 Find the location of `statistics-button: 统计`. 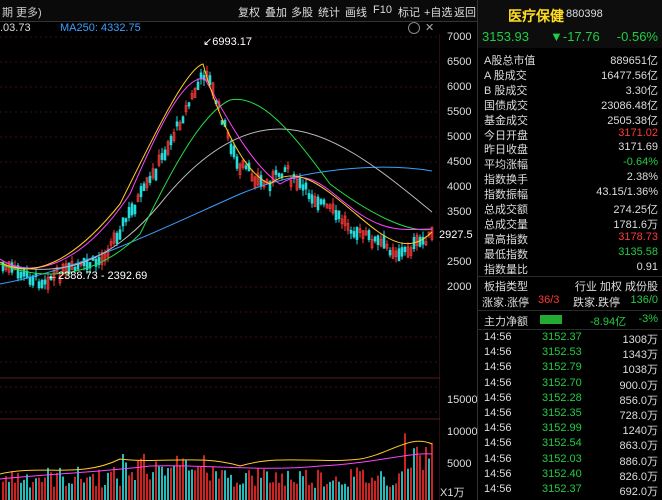

statistics-button: 统计 is located at coordinates (329, 13).